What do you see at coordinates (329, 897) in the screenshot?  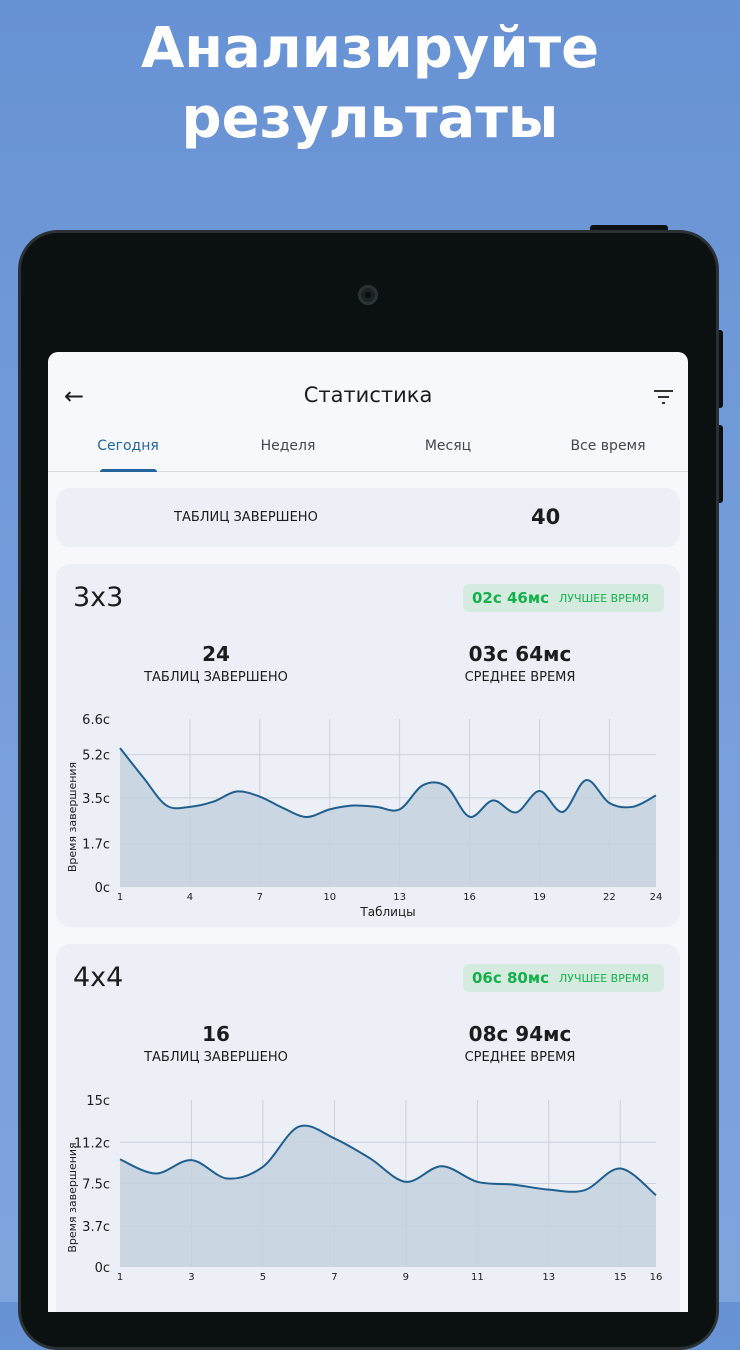 I see `x-tick-label: 10` at bounding box center [329, 897].